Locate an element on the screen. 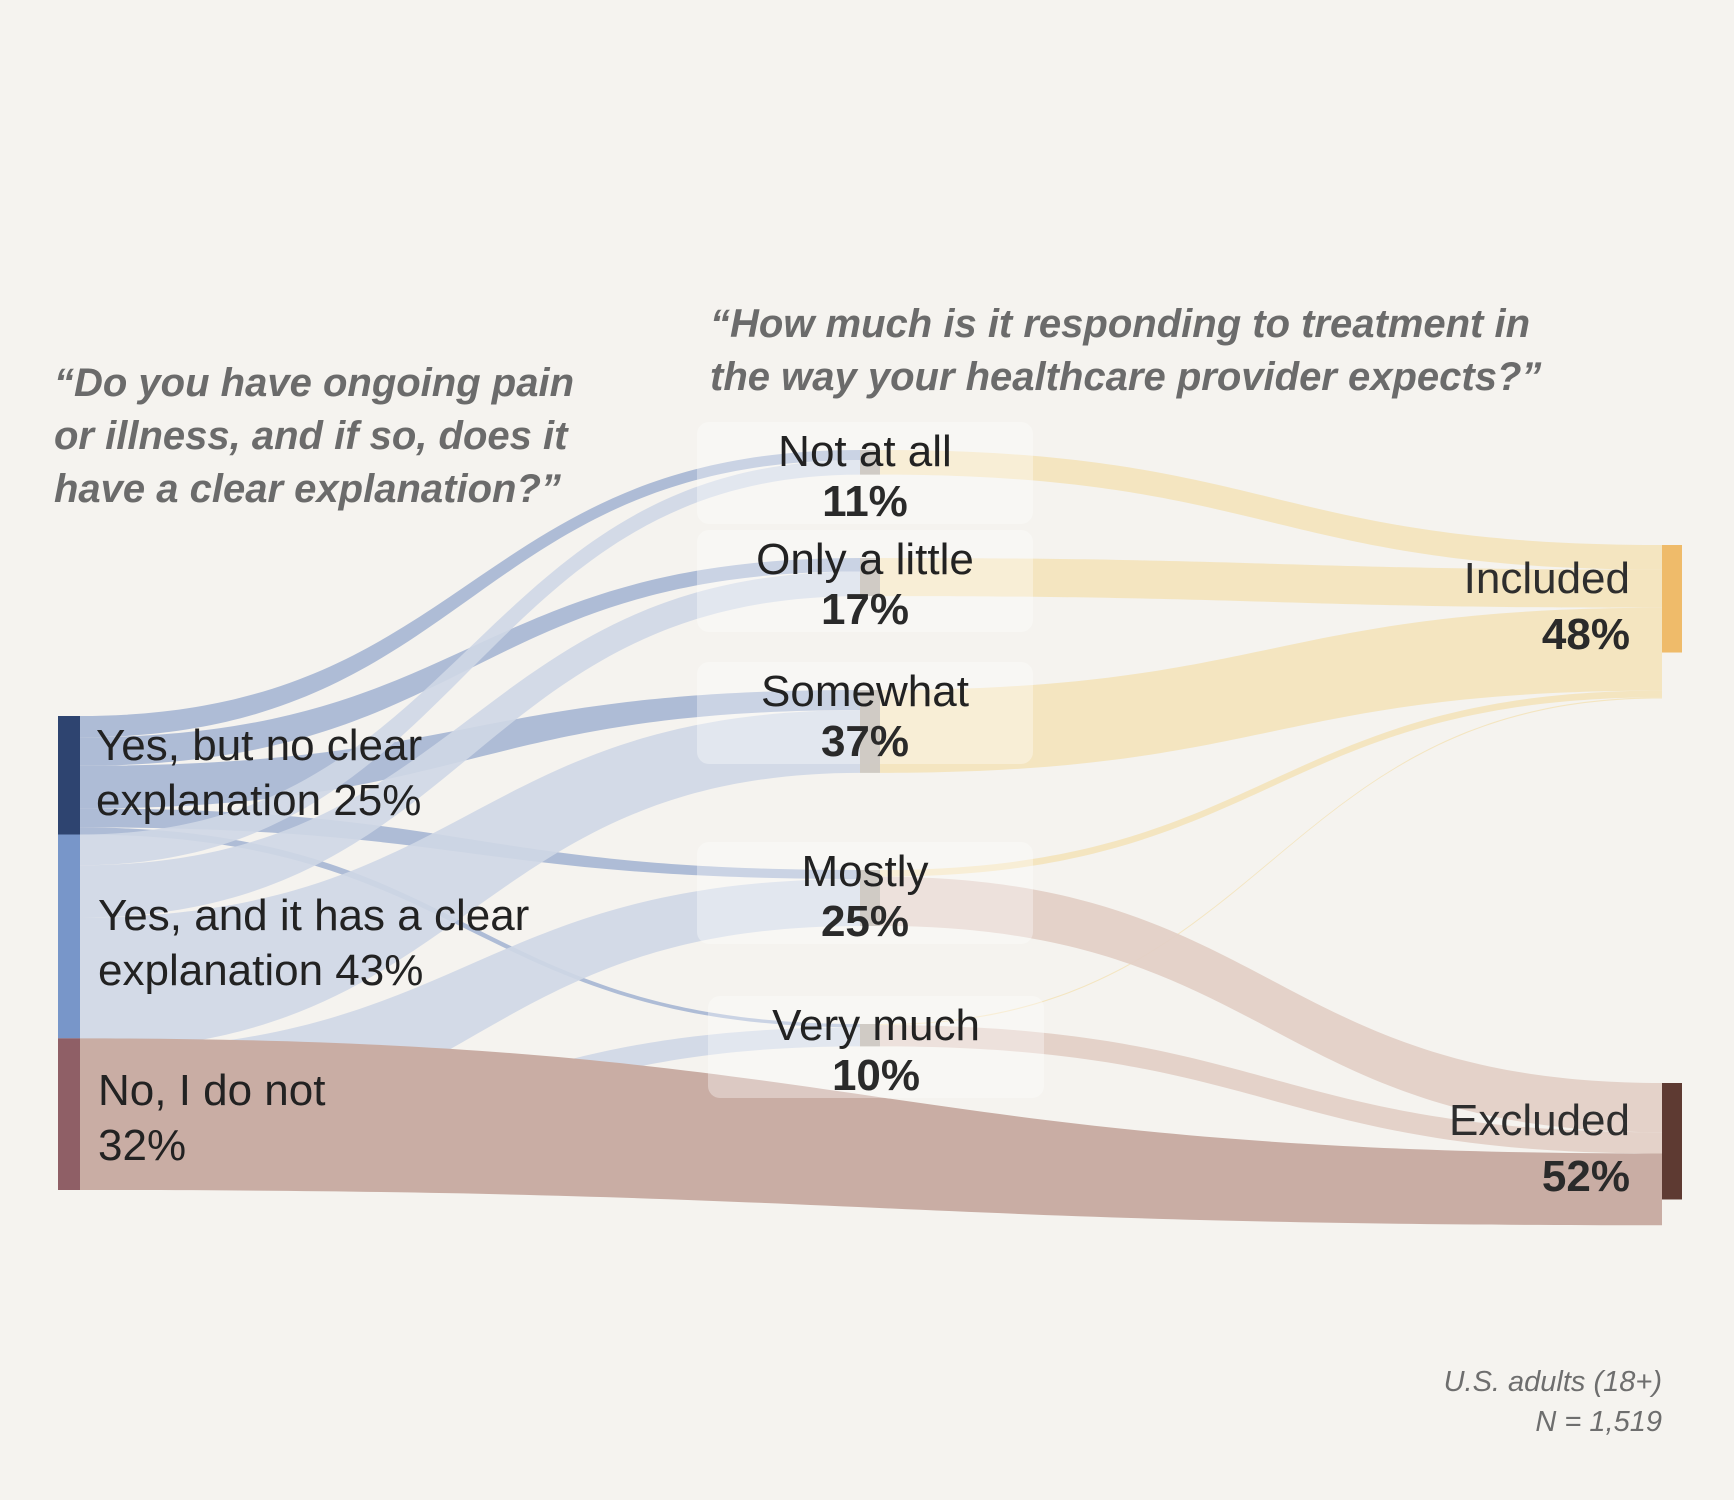 The width and height of the screenshot is (1734, 1500). middle-node-pct: 25% is located at coordinates (865, 921).